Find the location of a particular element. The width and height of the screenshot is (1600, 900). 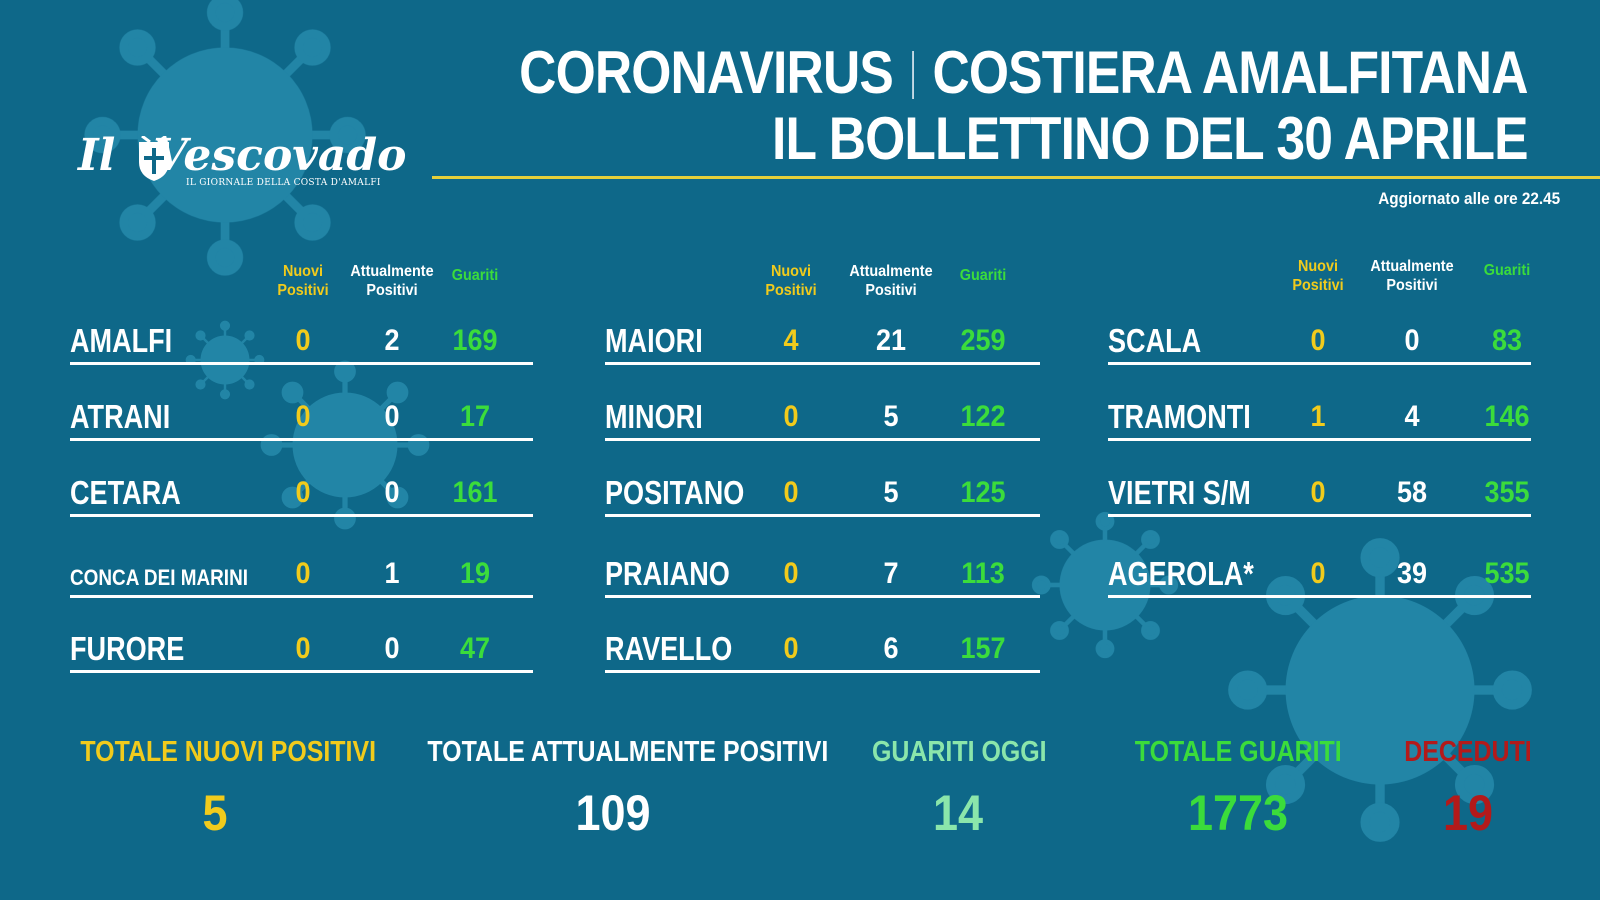

recovered-value: 17 is located at coordinates (475, 416).